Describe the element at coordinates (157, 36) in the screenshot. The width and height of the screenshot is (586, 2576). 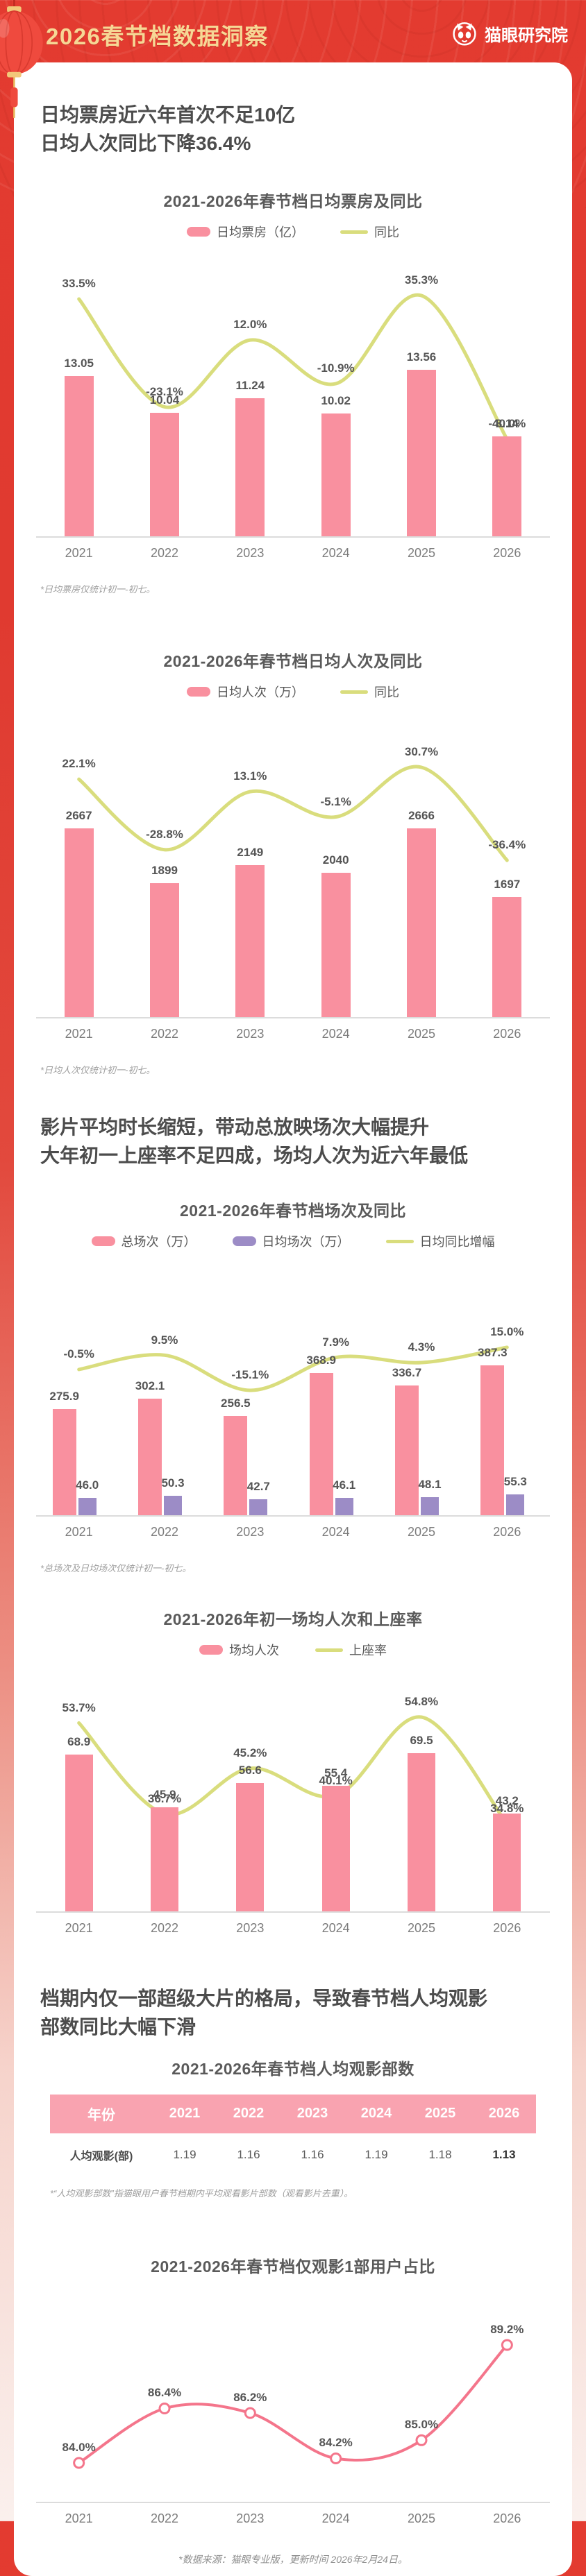
I see `page-title: 2026春节档数据洞察` at that location.